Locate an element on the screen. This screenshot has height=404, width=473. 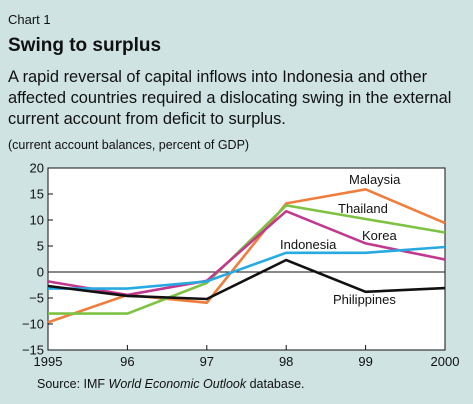
series-label-indonesia: Indonesia is located at coordinates (308, 244).